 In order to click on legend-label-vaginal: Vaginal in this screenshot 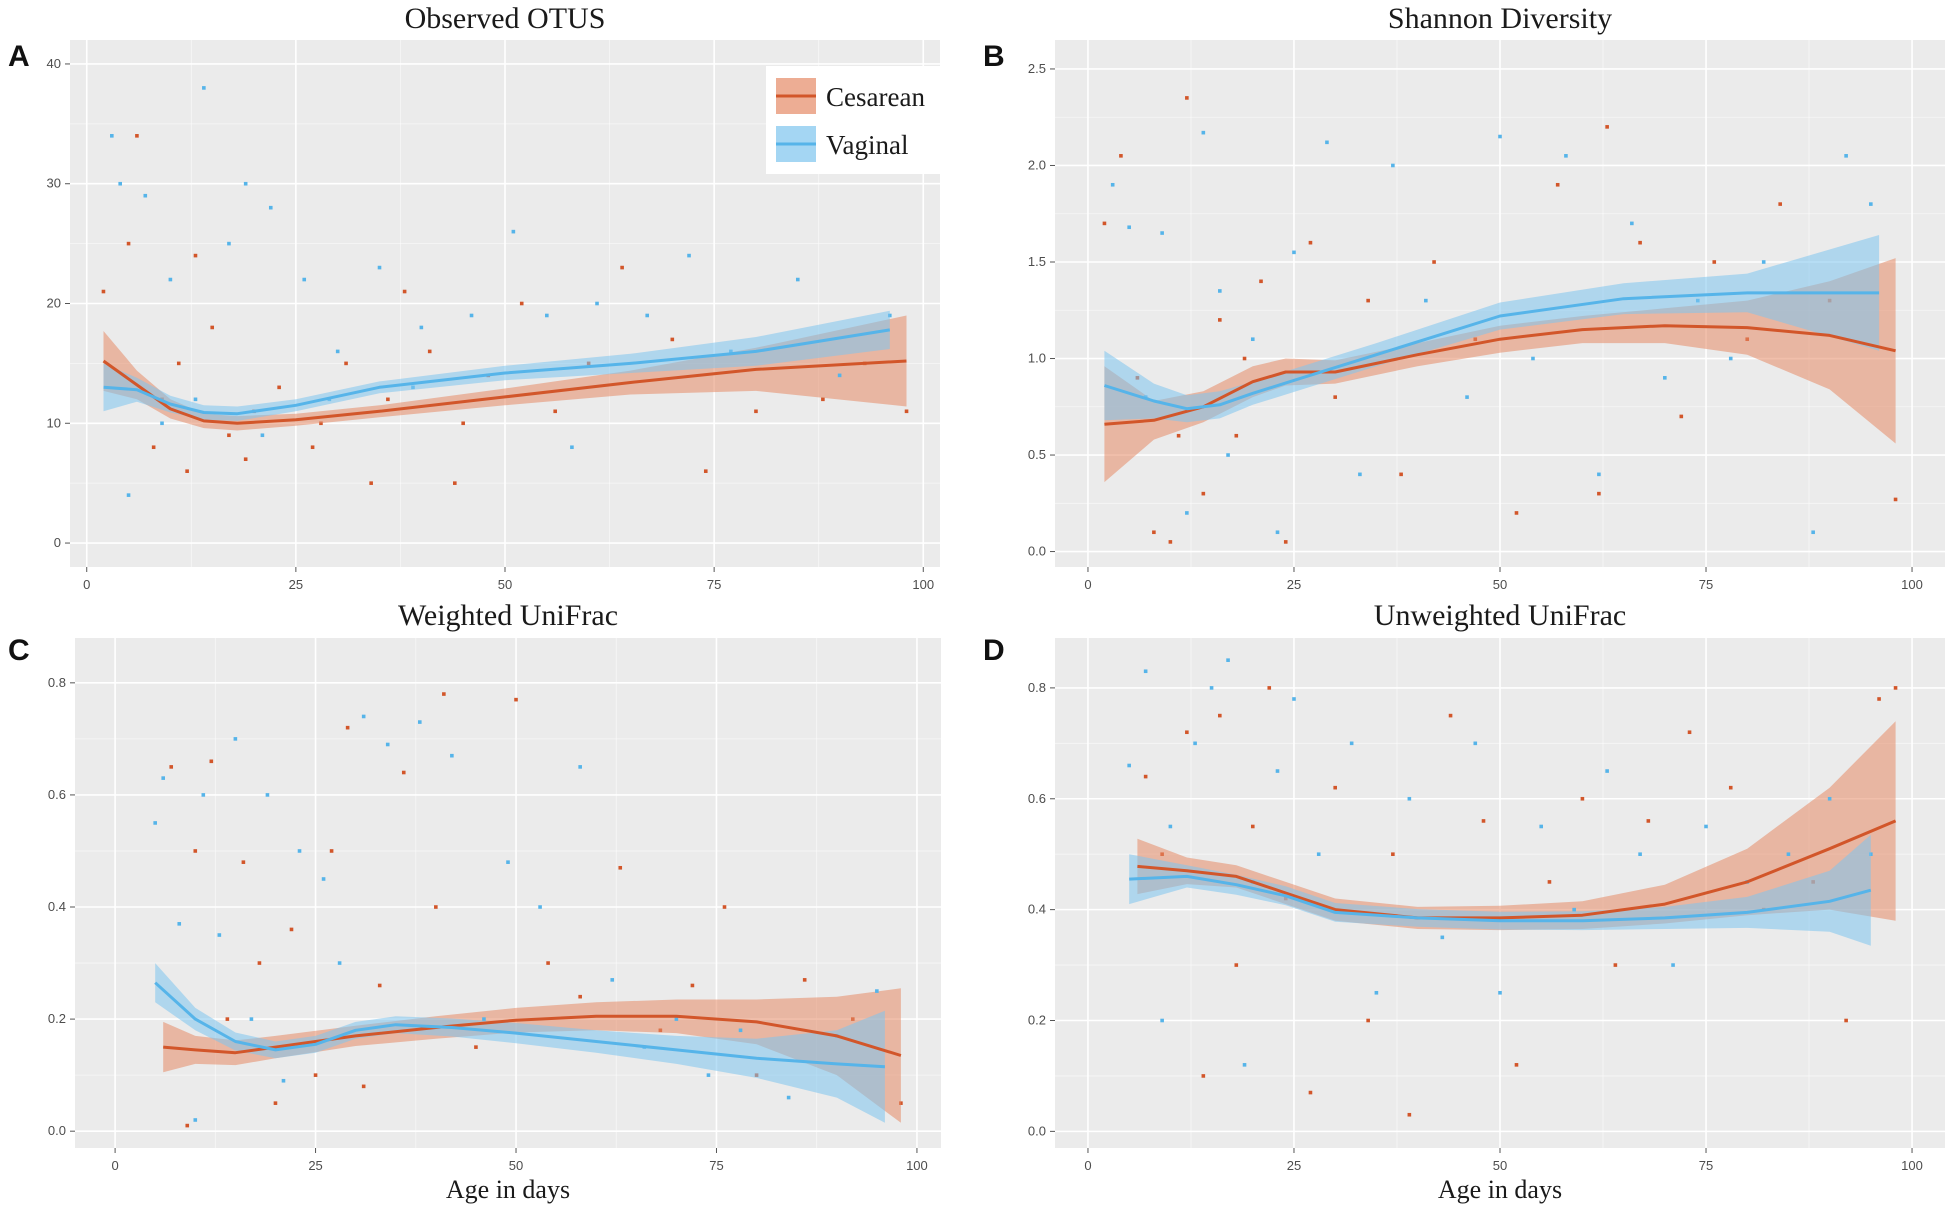, I will do `click(867, 145)`.